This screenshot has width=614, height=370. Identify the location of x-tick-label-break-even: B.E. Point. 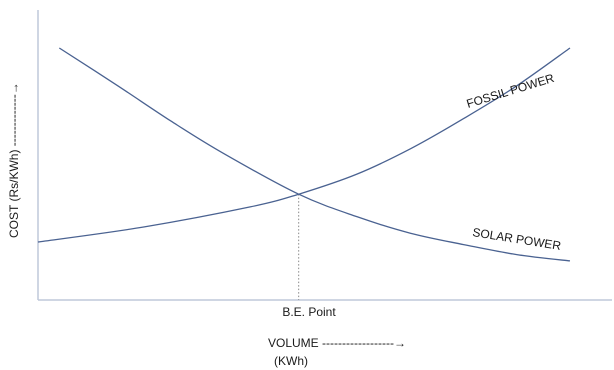
(309, 312).